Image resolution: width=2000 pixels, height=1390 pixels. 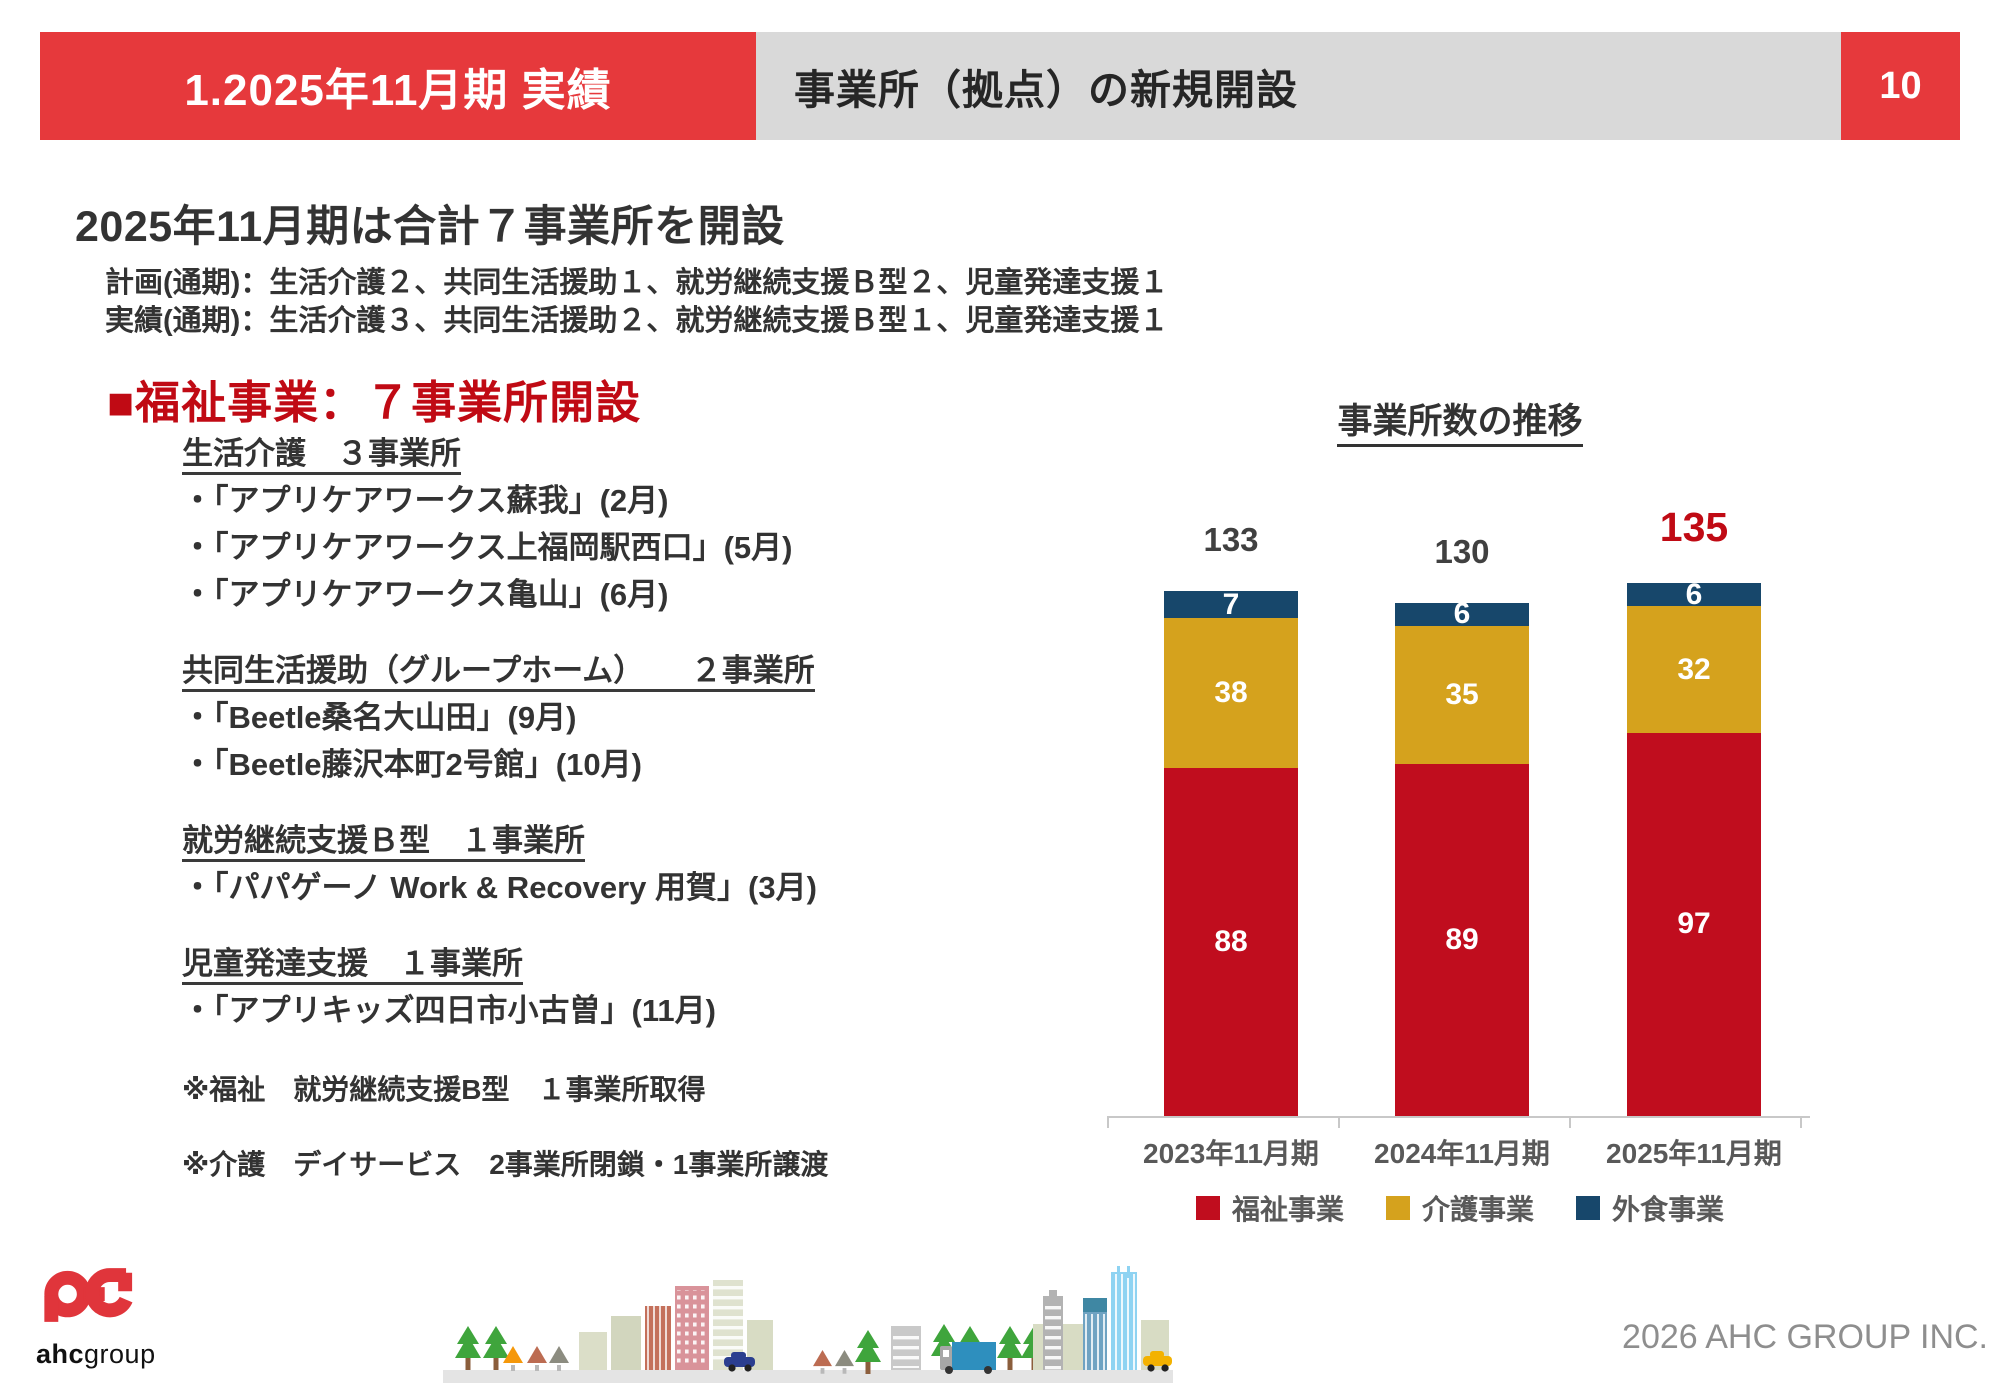 What do you see at coordinates (1477, 1209) in the screenshot?
I see `legend-label: 介護事業` at bounding box center [1477, 1209].